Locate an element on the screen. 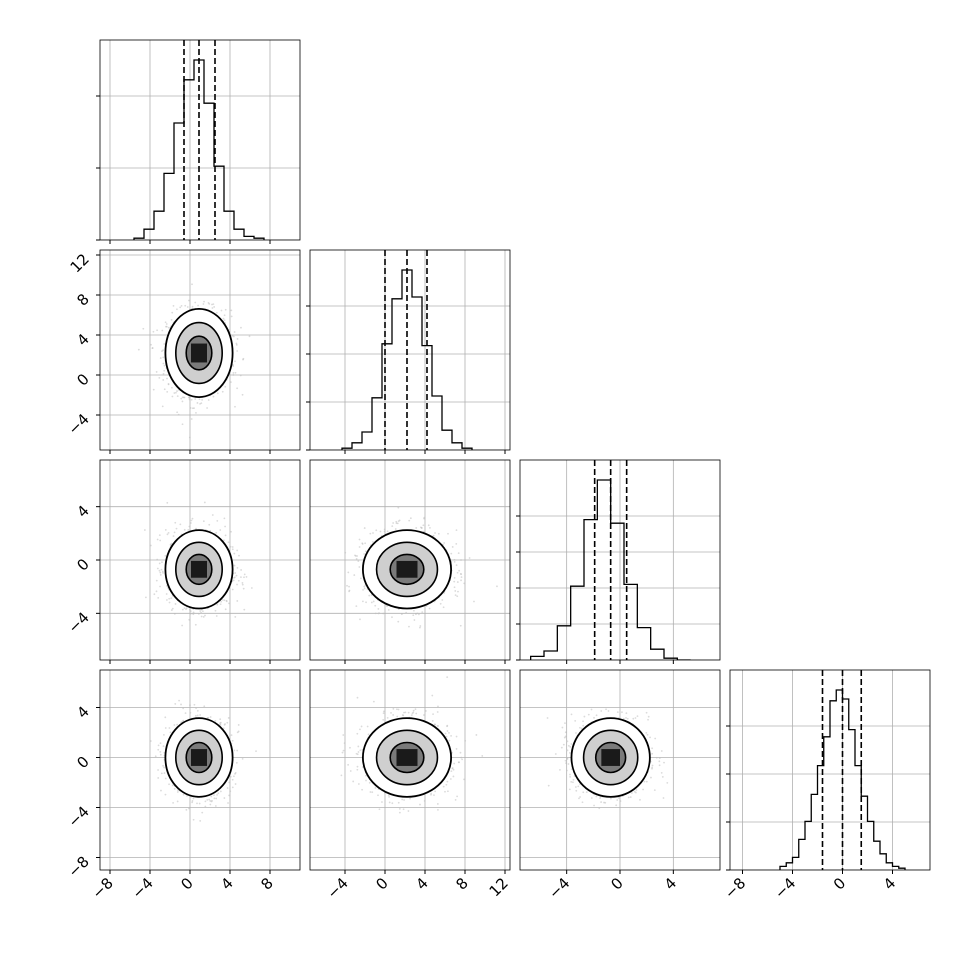 Image resolution: width=970 pixels, height=970 pixels. y-tick-label-0: −4 is located at coordinates (78, 424).